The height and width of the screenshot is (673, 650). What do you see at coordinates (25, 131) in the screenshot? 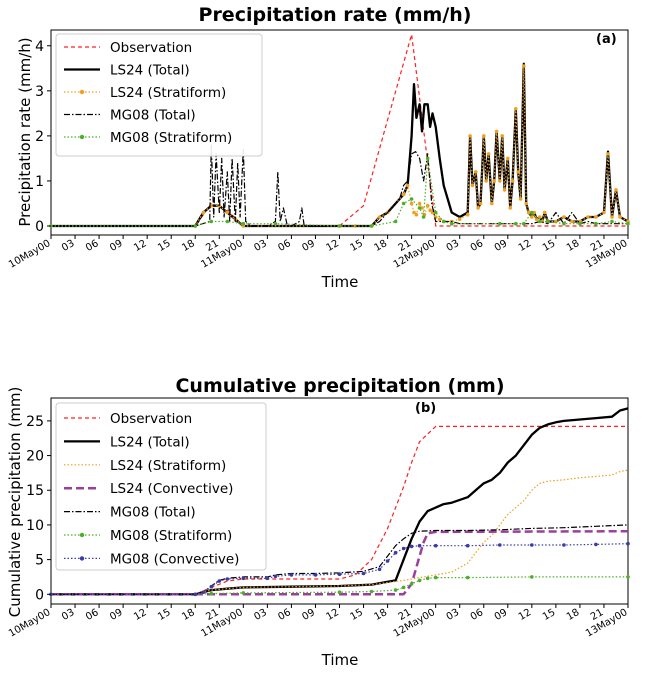
I see `y-axis-label: Precipitation rate (mm/h)` at bounding box center [25, 131].